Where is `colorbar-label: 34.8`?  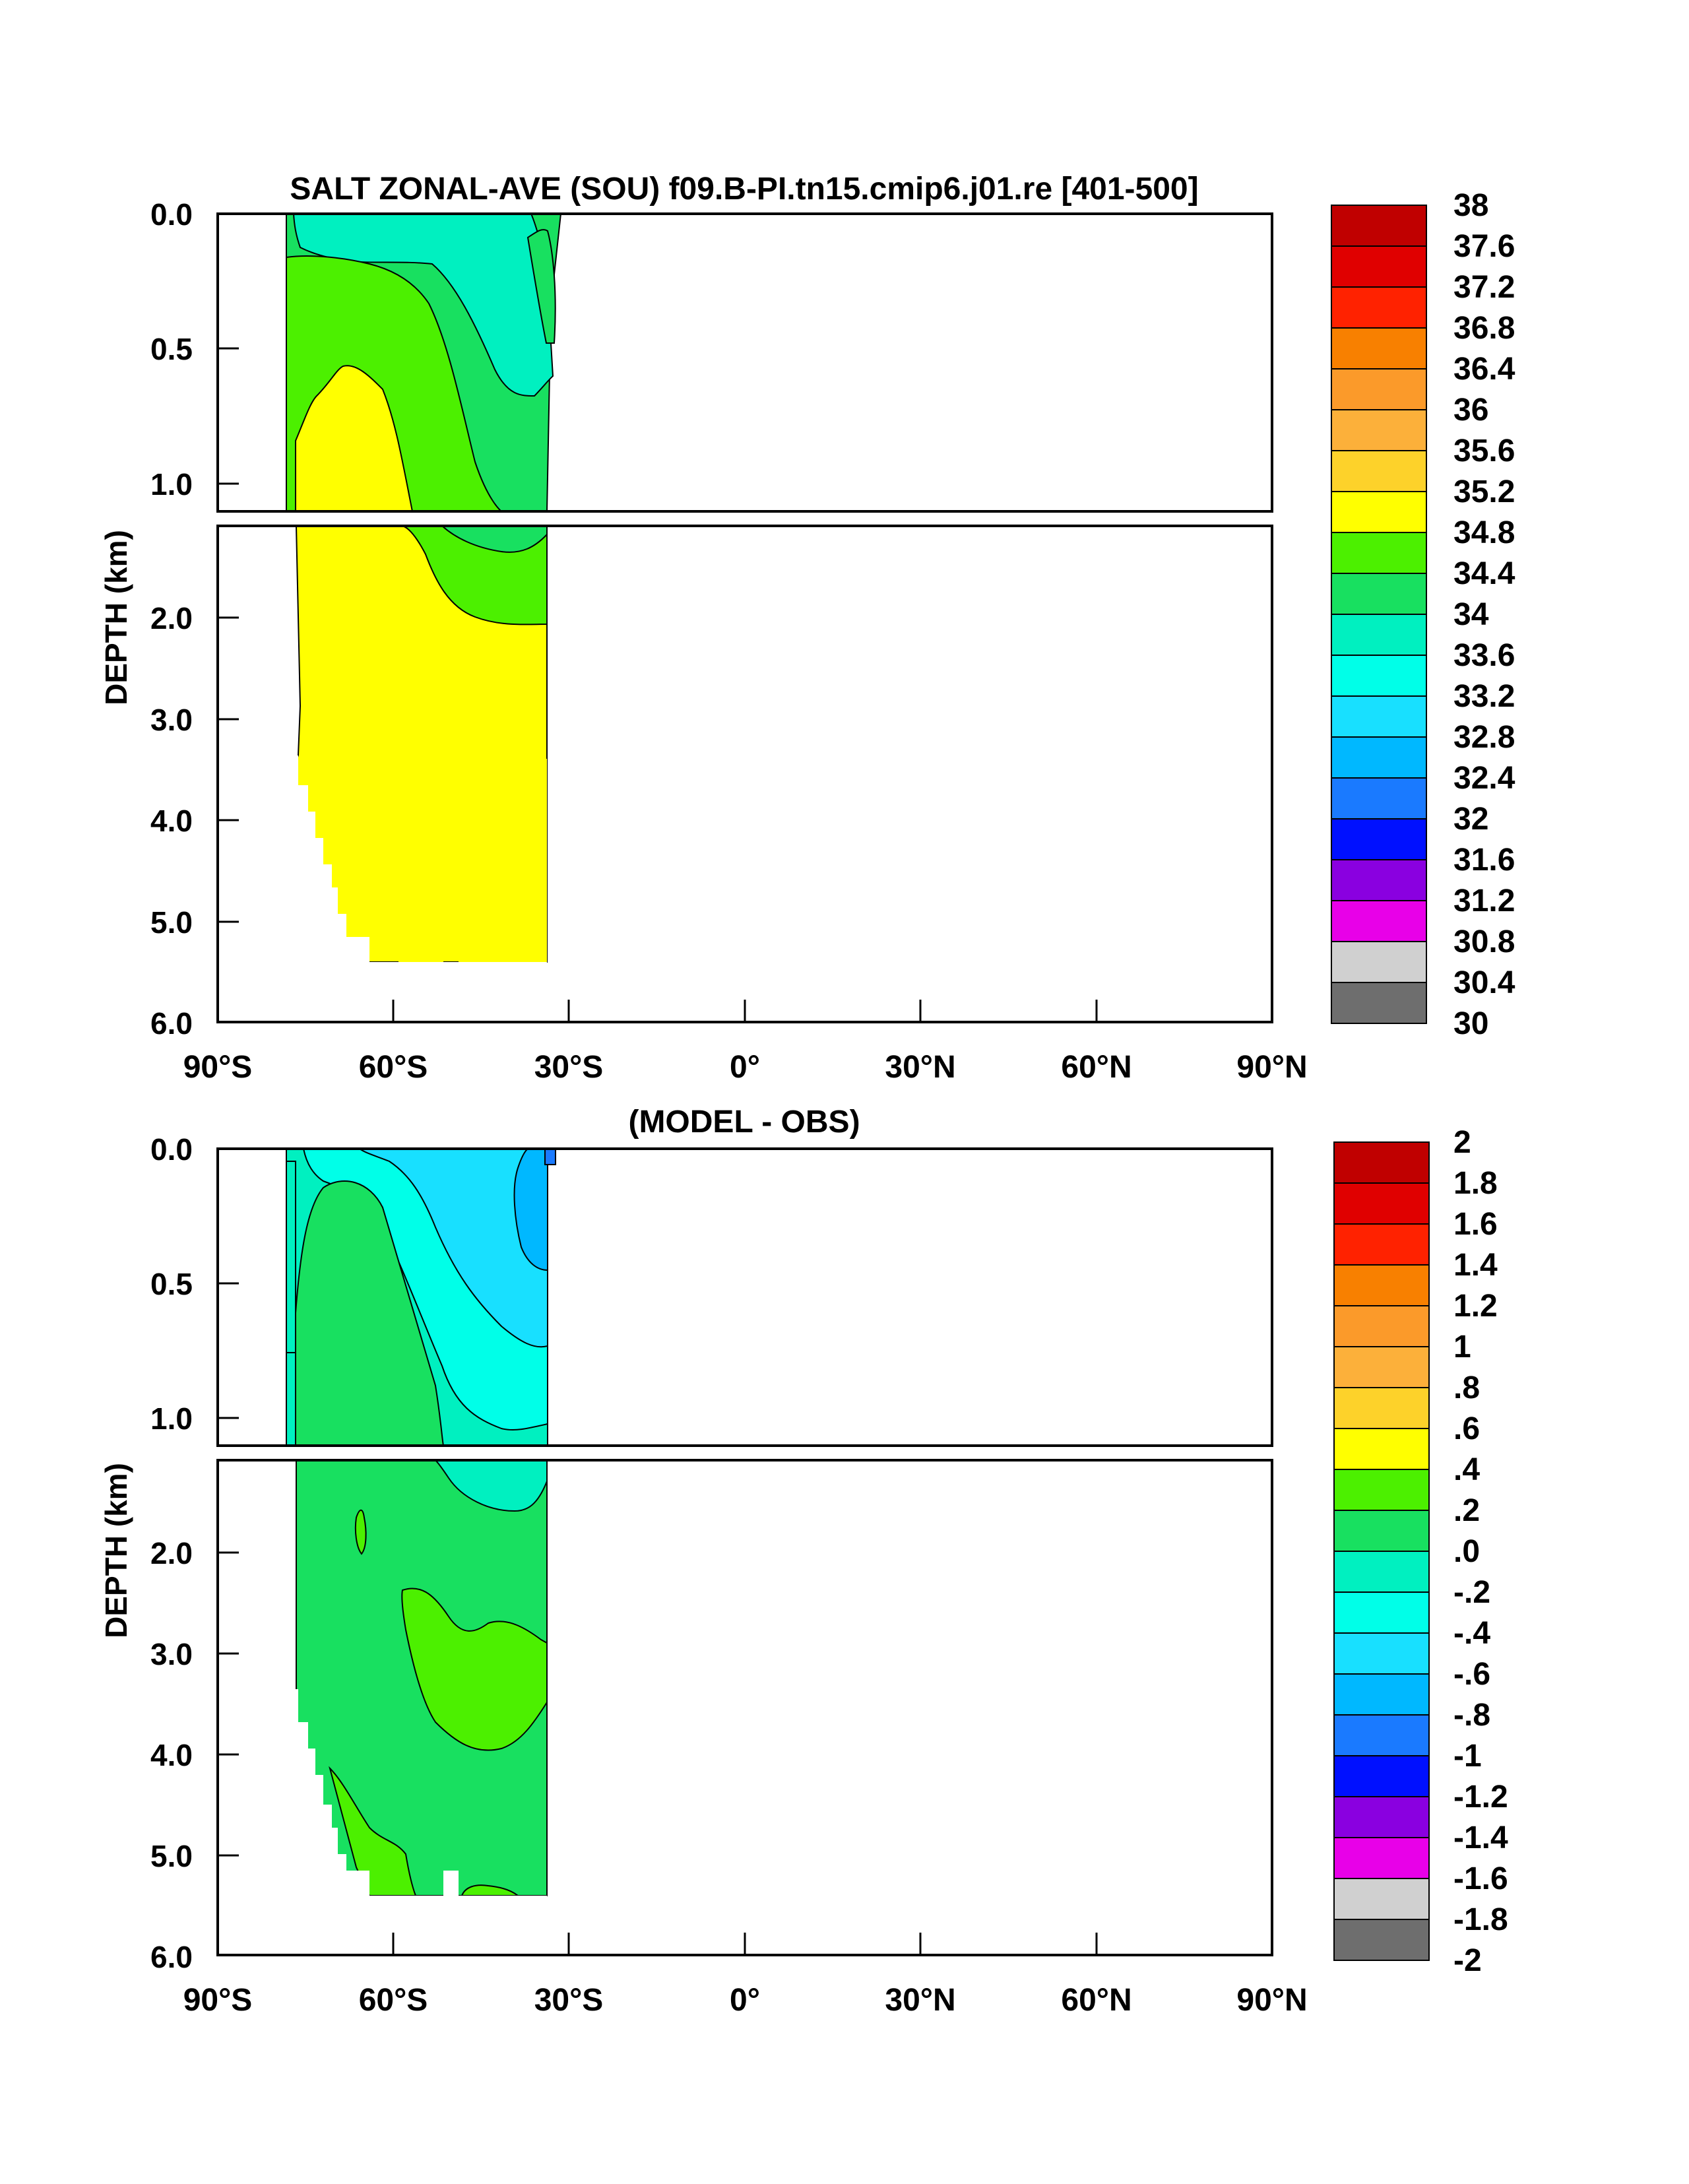
colorbar-label: 34.8 is located at coordinates (1484, 532).